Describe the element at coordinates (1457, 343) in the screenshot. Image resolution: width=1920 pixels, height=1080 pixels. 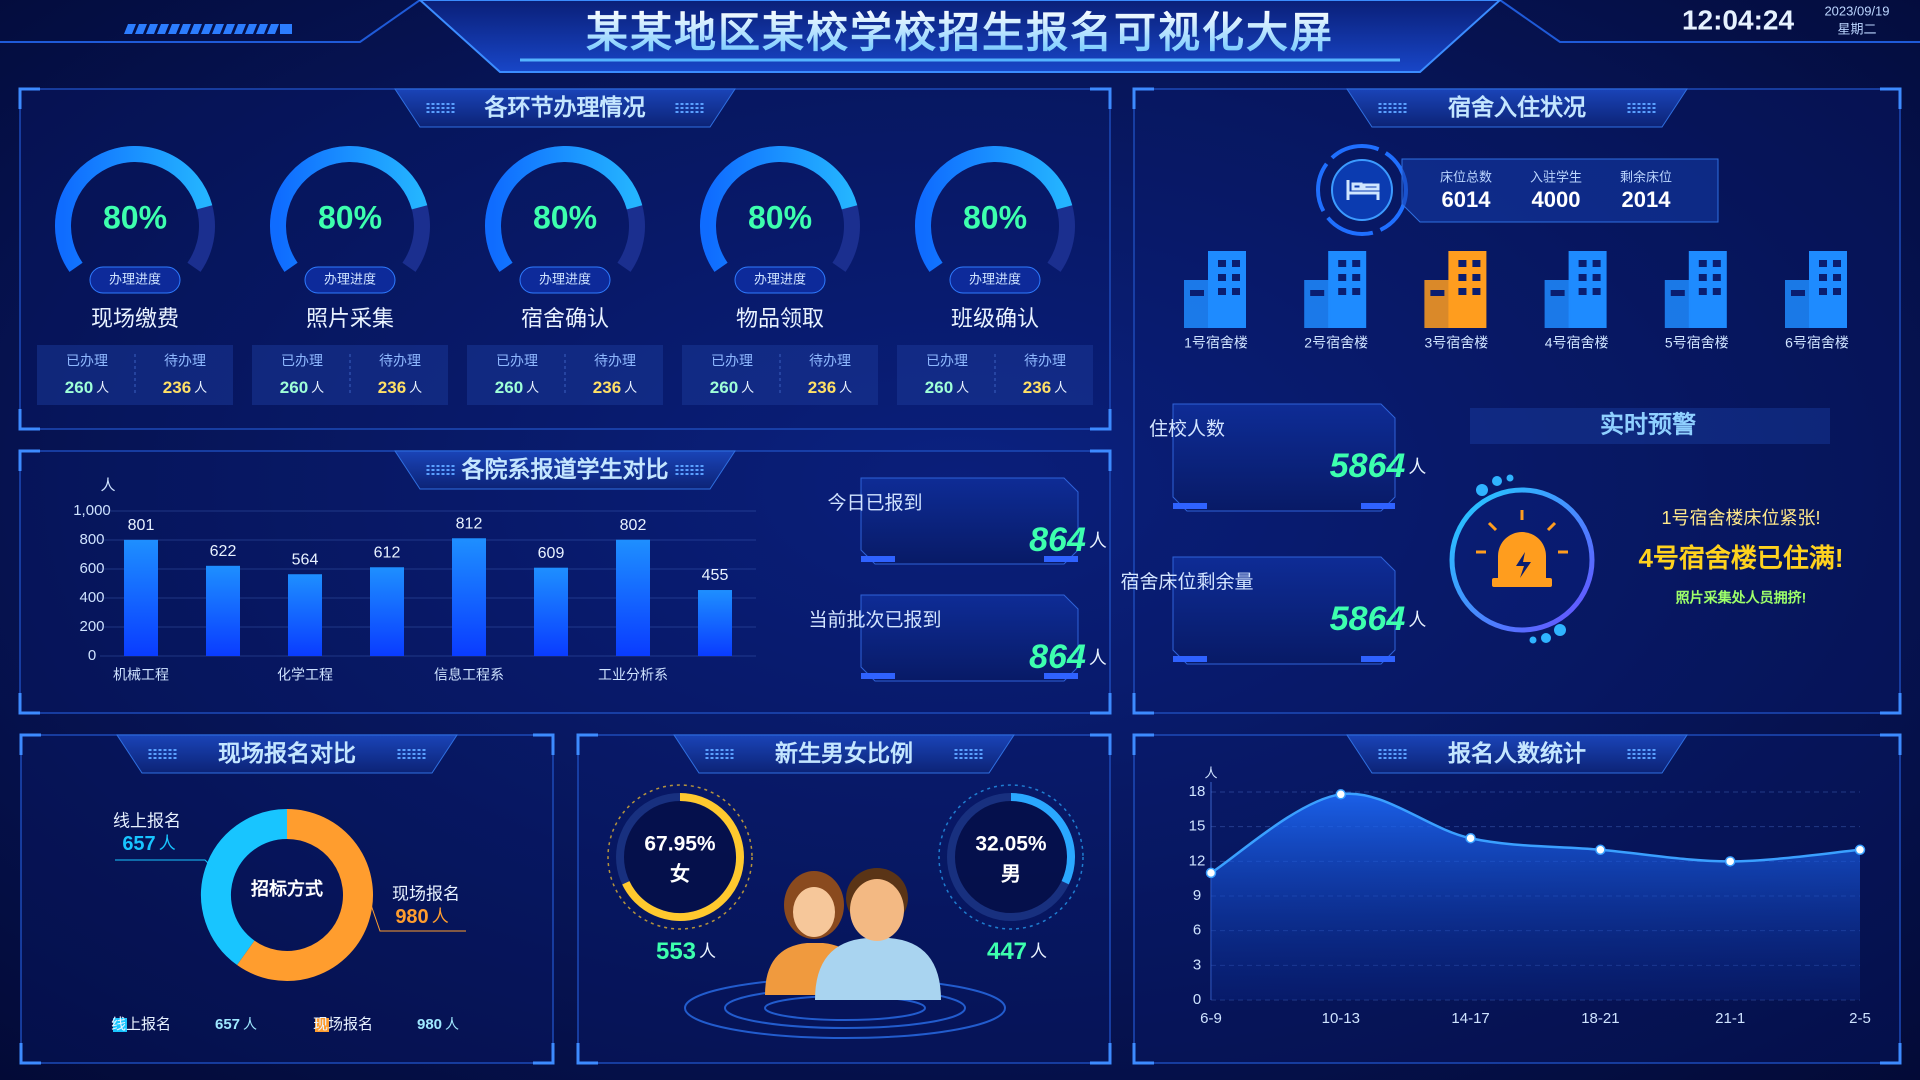
I see `building-name: 3号宿舍楼` at that location.